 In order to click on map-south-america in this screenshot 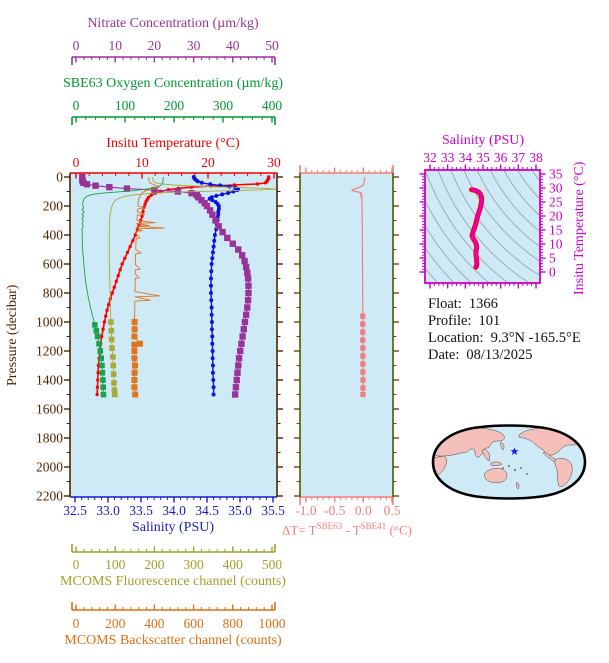, I will do `click(563, 472)`.